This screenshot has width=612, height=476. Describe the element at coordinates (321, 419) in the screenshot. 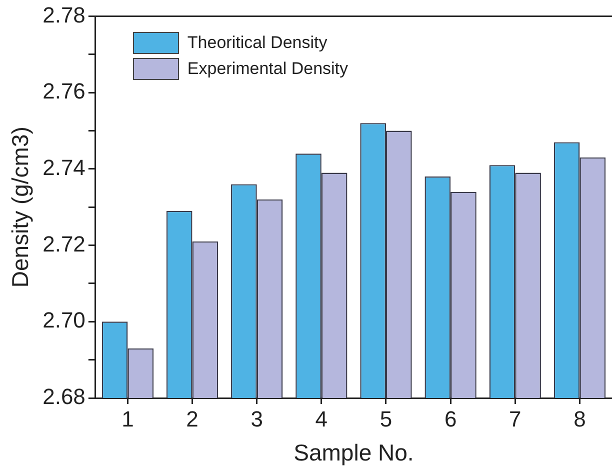

I see `x-tick-label: 4` at that location.